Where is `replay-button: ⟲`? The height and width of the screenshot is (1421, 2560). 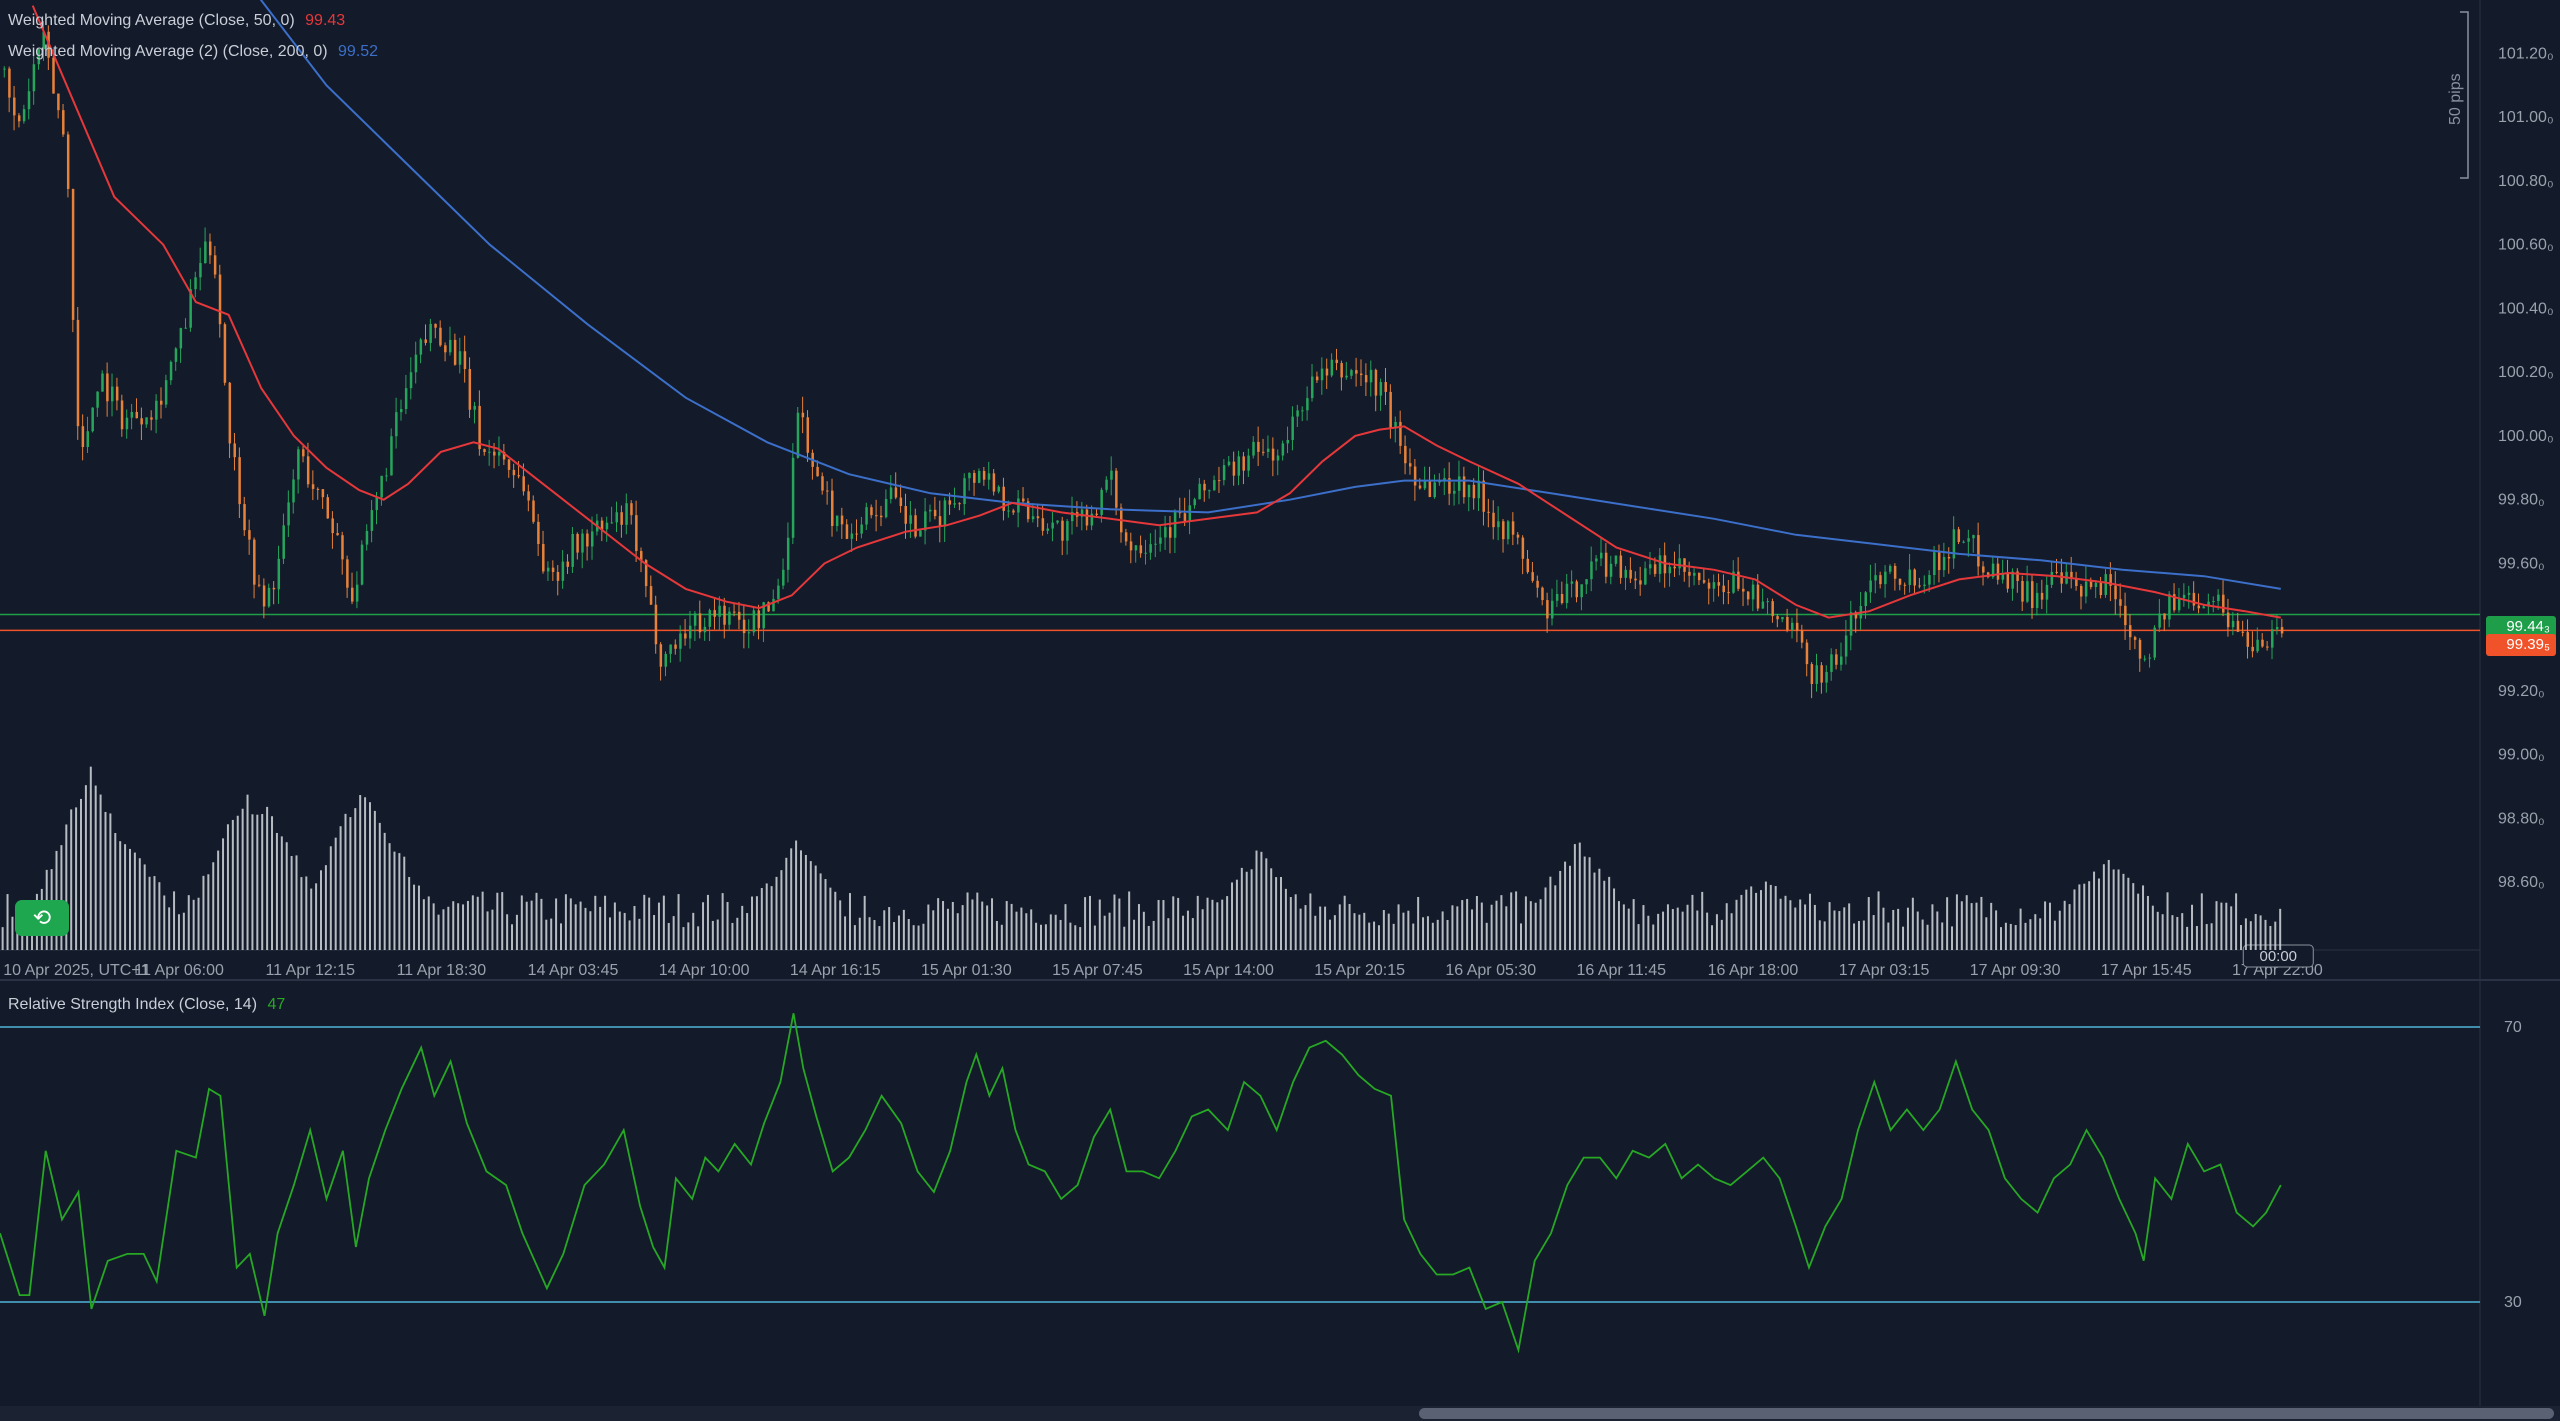 replay-button: ⟲ is located at coordinates (42, 918).